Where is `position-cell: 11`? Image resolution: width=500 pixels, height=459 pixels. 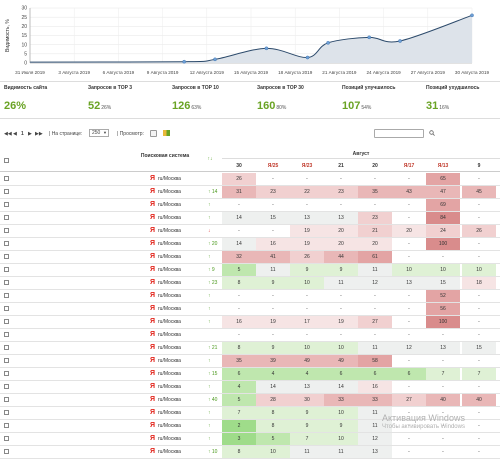 position-cell: 11 is located at coordinates (341, 452).